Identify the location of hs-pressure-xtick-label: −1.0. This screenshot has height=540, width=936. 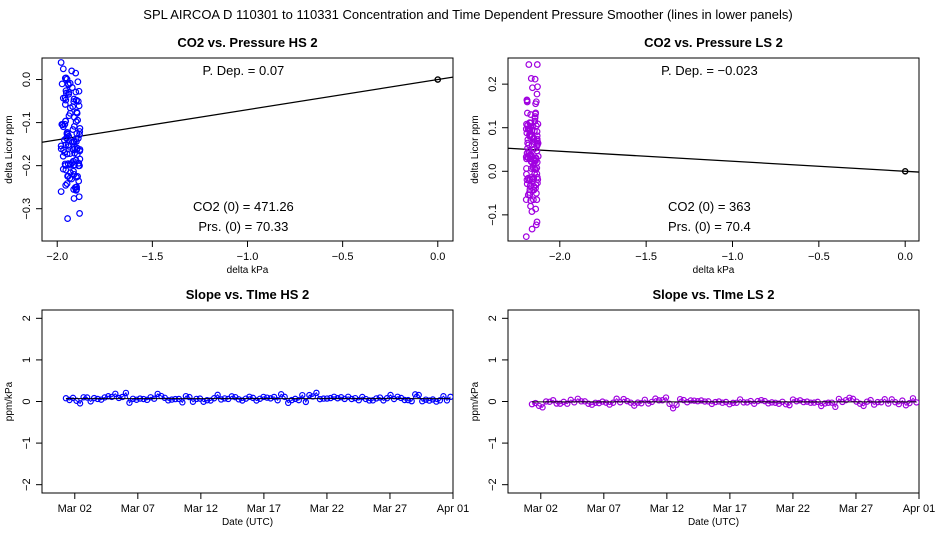
(248, 257).